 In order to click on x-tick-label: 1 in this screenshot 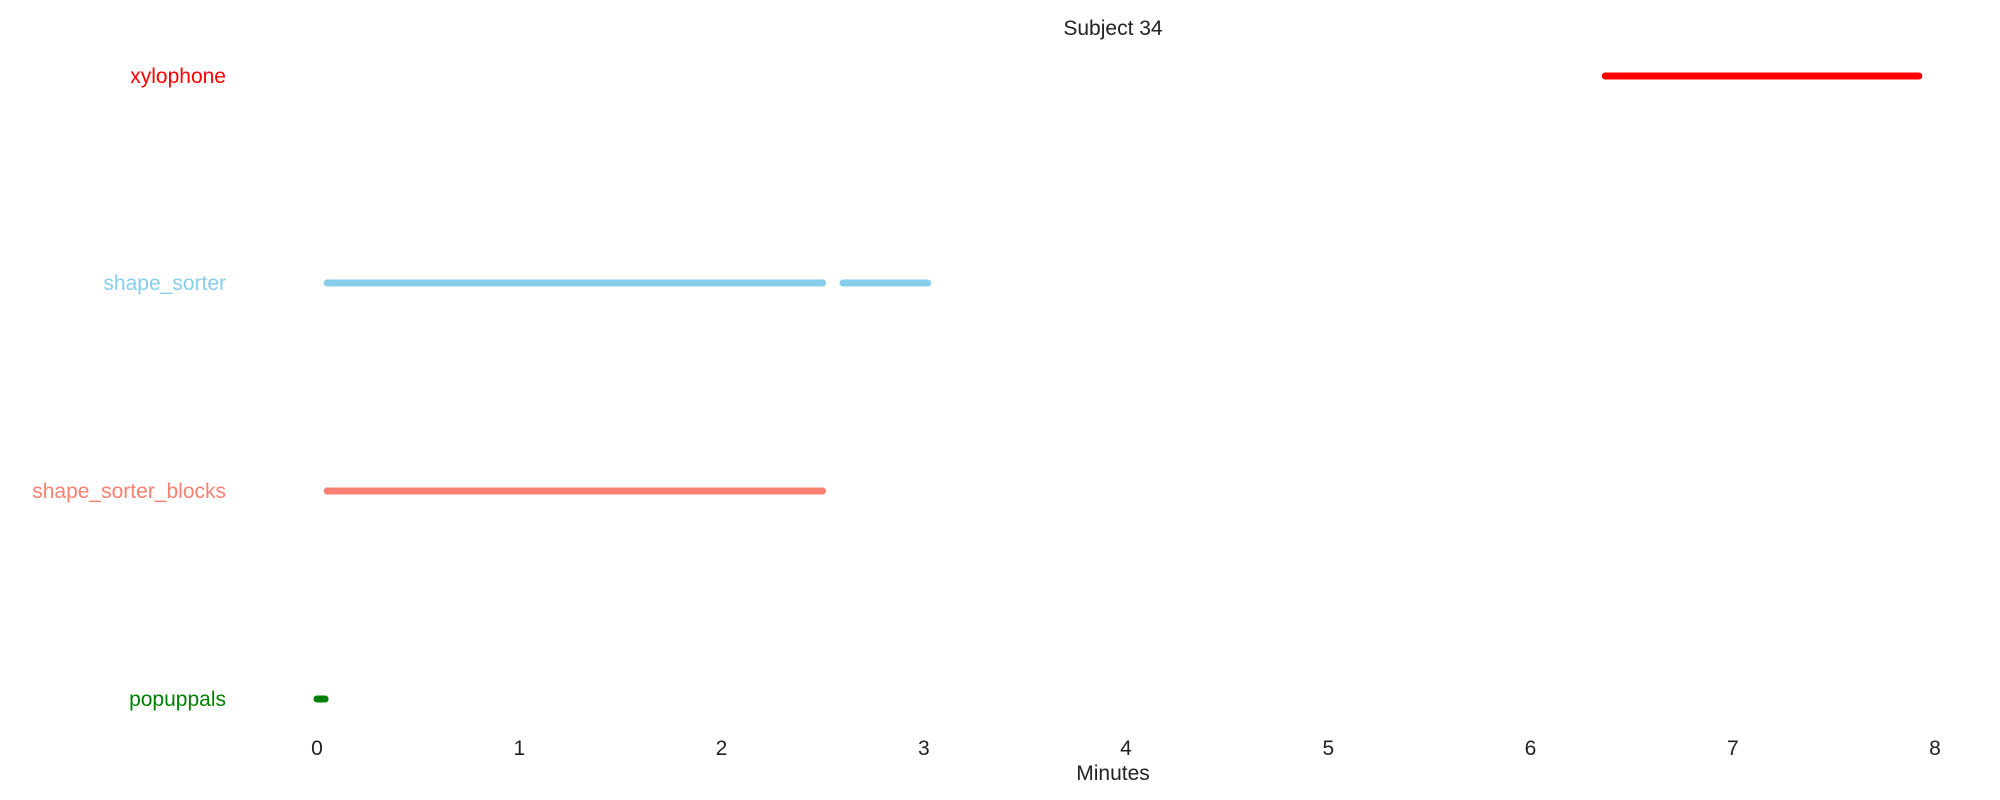, I will do `click(519, 748)`.